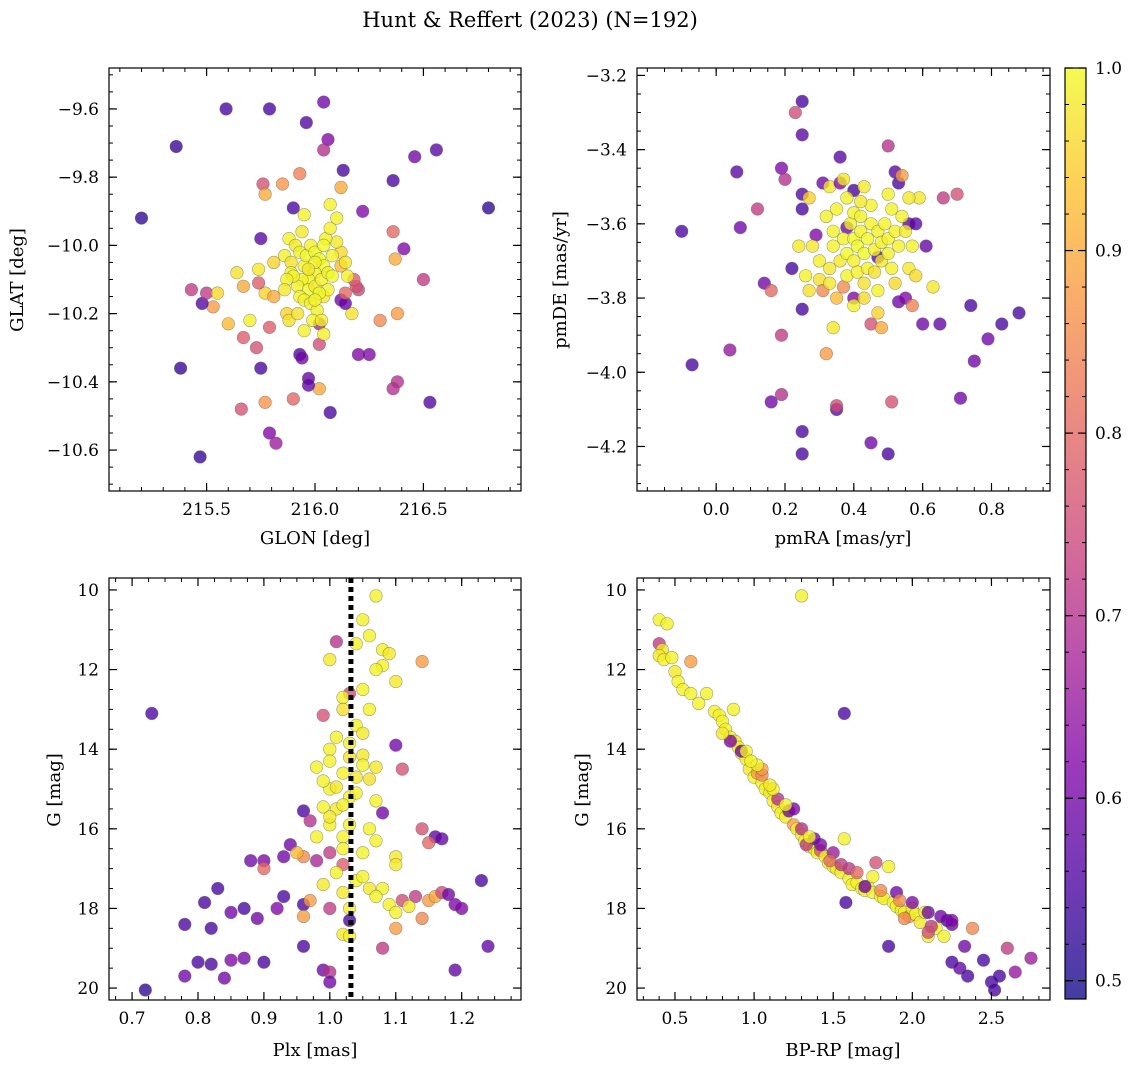 The image size is (1136, 1067). What do you see at coordinates (78, 110) in the screenshot?
I see `y-tick-label: −9.6` at bounding box center [78, 110].